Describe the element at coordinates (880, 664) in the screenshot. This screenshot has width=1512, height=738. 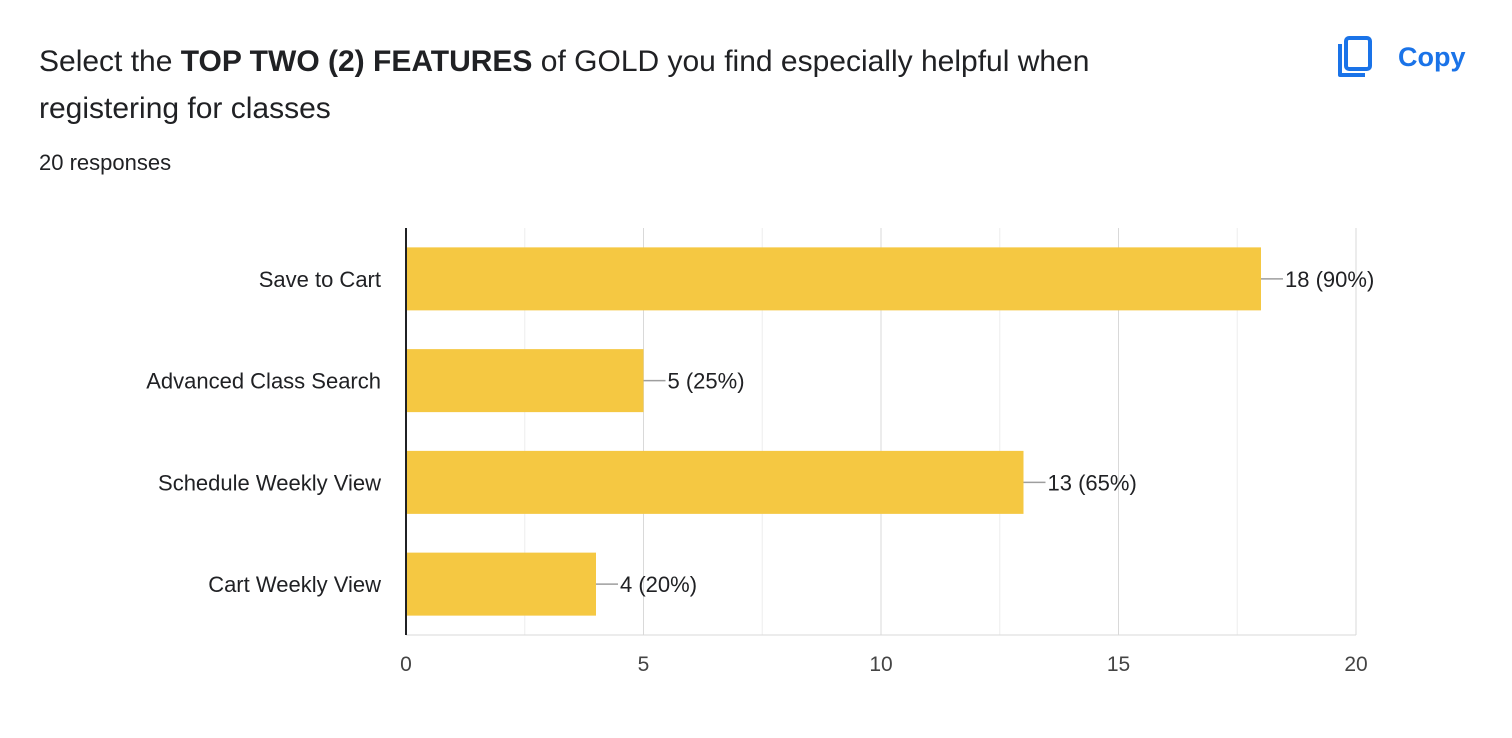
I see `x-tick-label: 10` at that location.